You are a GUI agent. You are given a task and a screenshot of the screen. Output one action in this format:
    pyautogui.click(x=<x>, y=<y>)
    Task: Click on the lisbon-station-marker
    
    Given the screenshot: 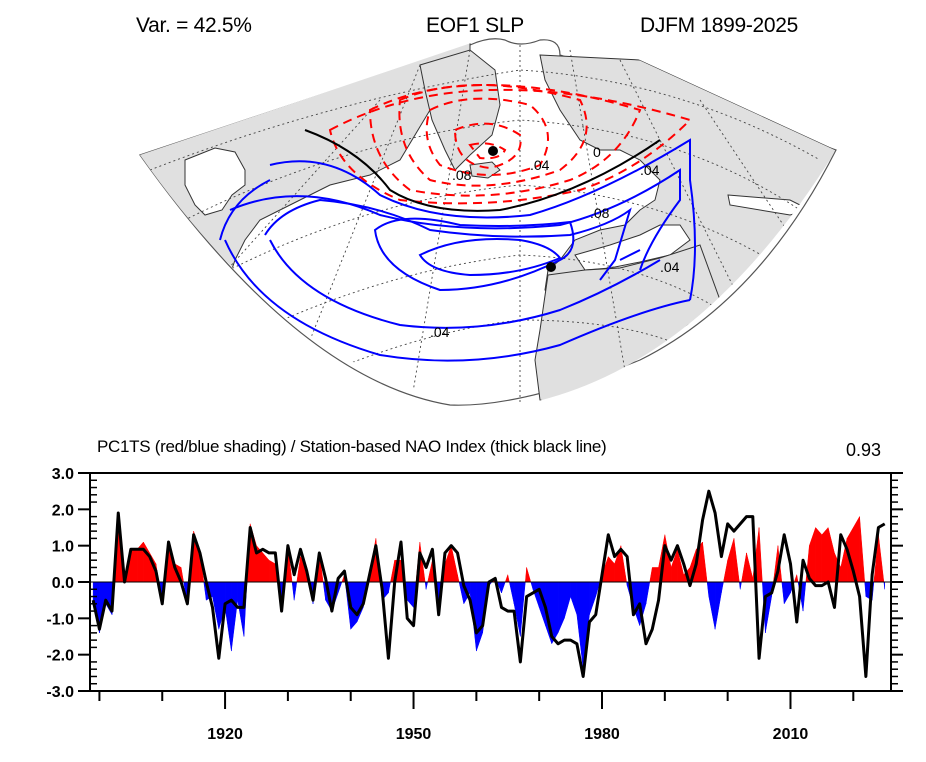 What is the action you would take?
    pyautogui.click(x=551, y=267)
    